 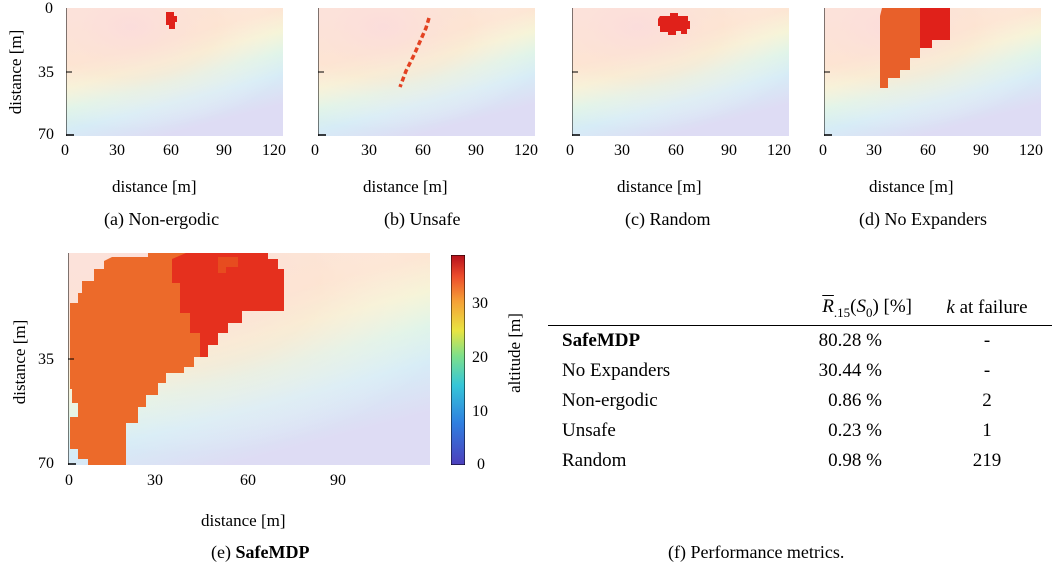 What do you see at coordinates (987, 460) in the screenshot?
I see `k-cell: 219` at bounding box center [987, 460].